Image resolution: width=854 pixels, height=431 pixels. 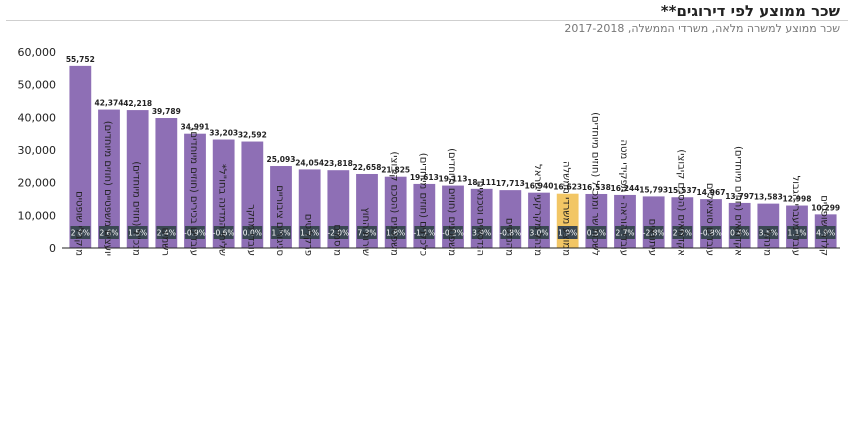 I want to click on category-label: מהנדסים, so click(x=508, y=237).